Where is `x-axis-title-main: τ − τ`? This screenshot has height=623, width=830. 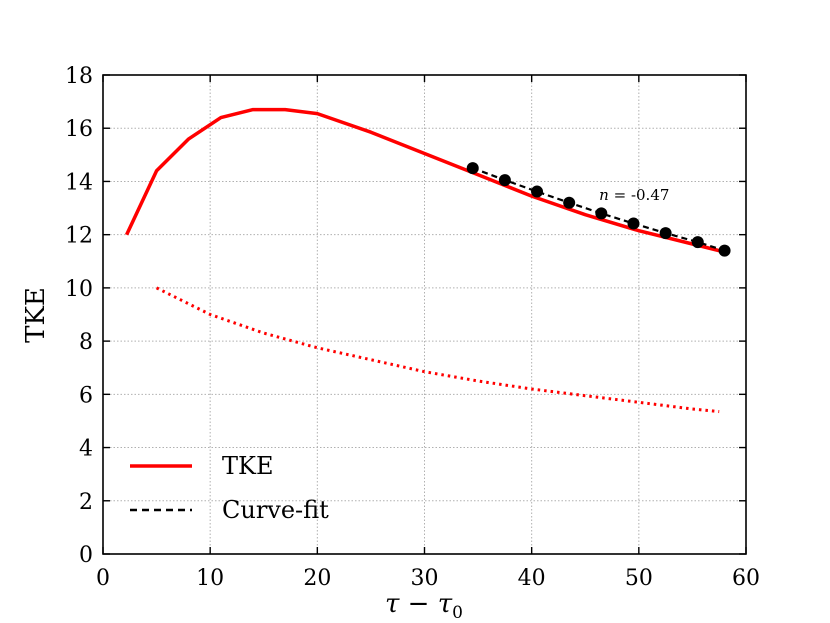 x-axis-title-main: τ − τ is located at coordinates (419, 604).